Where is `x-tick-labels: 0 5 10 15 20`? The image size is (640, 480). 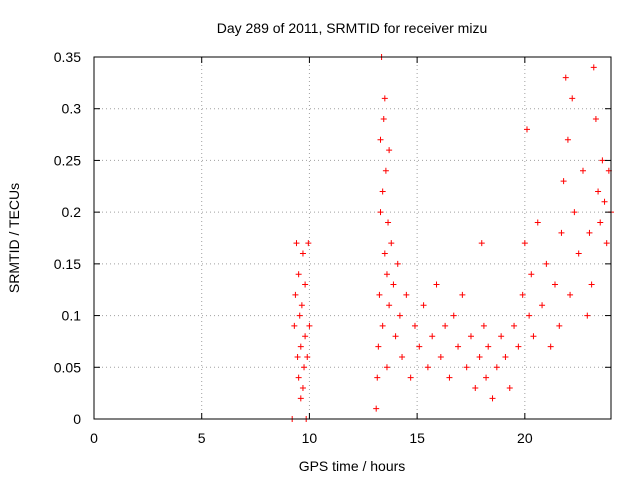
x-tick-labels: 0 5 10 15 20 is located at coordinates (311, 438).